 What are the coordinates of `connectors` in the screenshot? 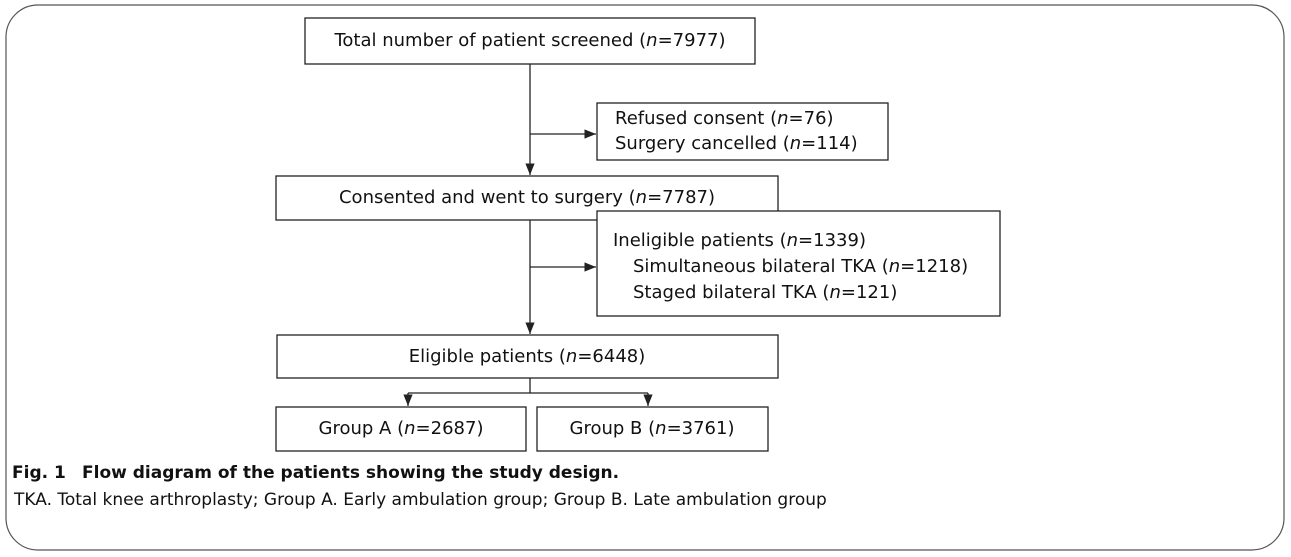 It's located at (528, 235).